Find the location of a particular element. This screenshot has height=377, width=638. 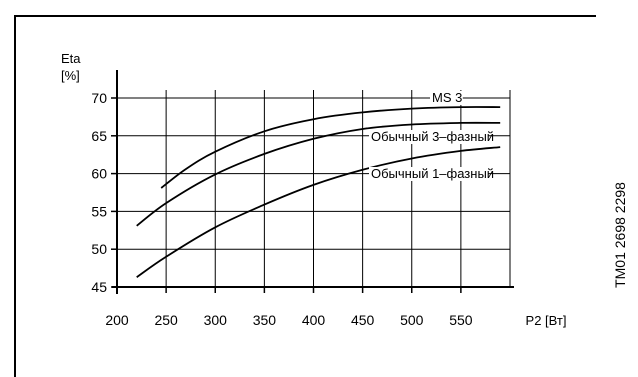

labels-layer: MS 3 Обычный 3–фазный Обычный 1–фазный is located at coordinates (431, 135).